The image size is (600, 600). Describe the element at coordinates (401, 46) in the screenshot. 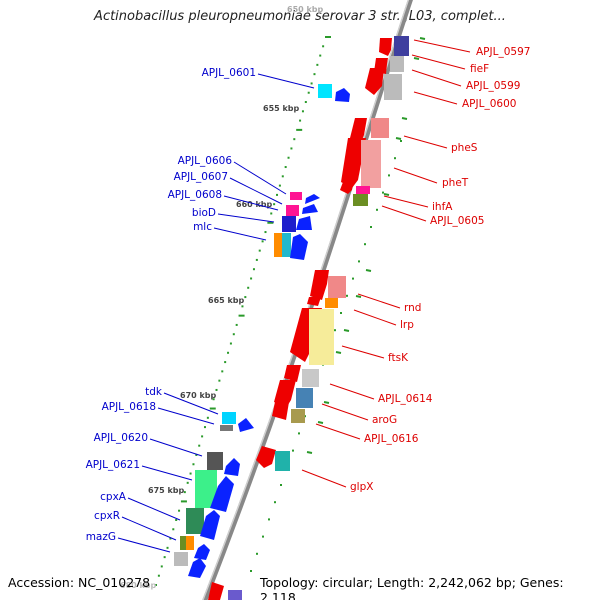

I see `gene-fief-block` at that location.